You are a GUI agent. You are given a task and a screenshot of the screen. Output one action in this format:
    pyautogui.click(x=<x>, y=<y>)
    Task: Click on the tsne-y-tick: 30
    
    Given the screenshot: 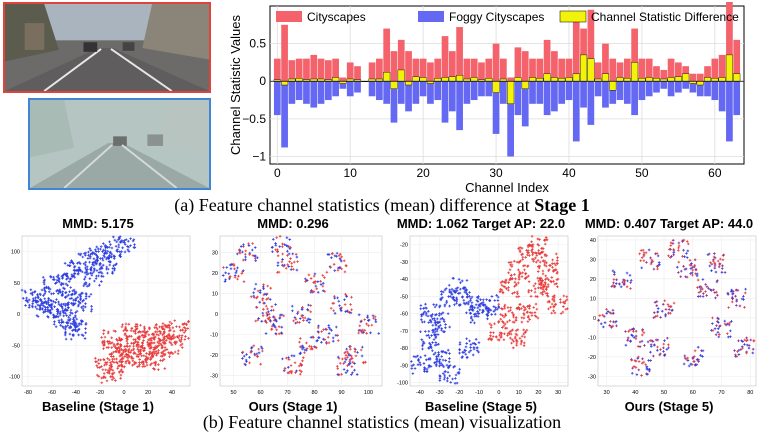 What is the action you would take?
    pyautogui.click(x=215, y=253)
    